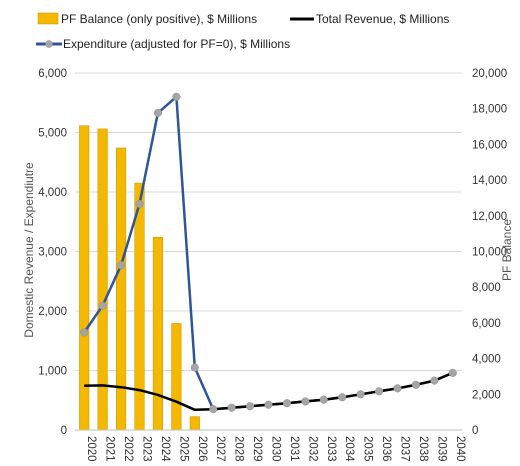 This screenshot has width=520, height=466. What do you see at coordinates (183, 449) in the screenshot?
I see `x-tick-label: 2025` at bounding box center [183, 449].